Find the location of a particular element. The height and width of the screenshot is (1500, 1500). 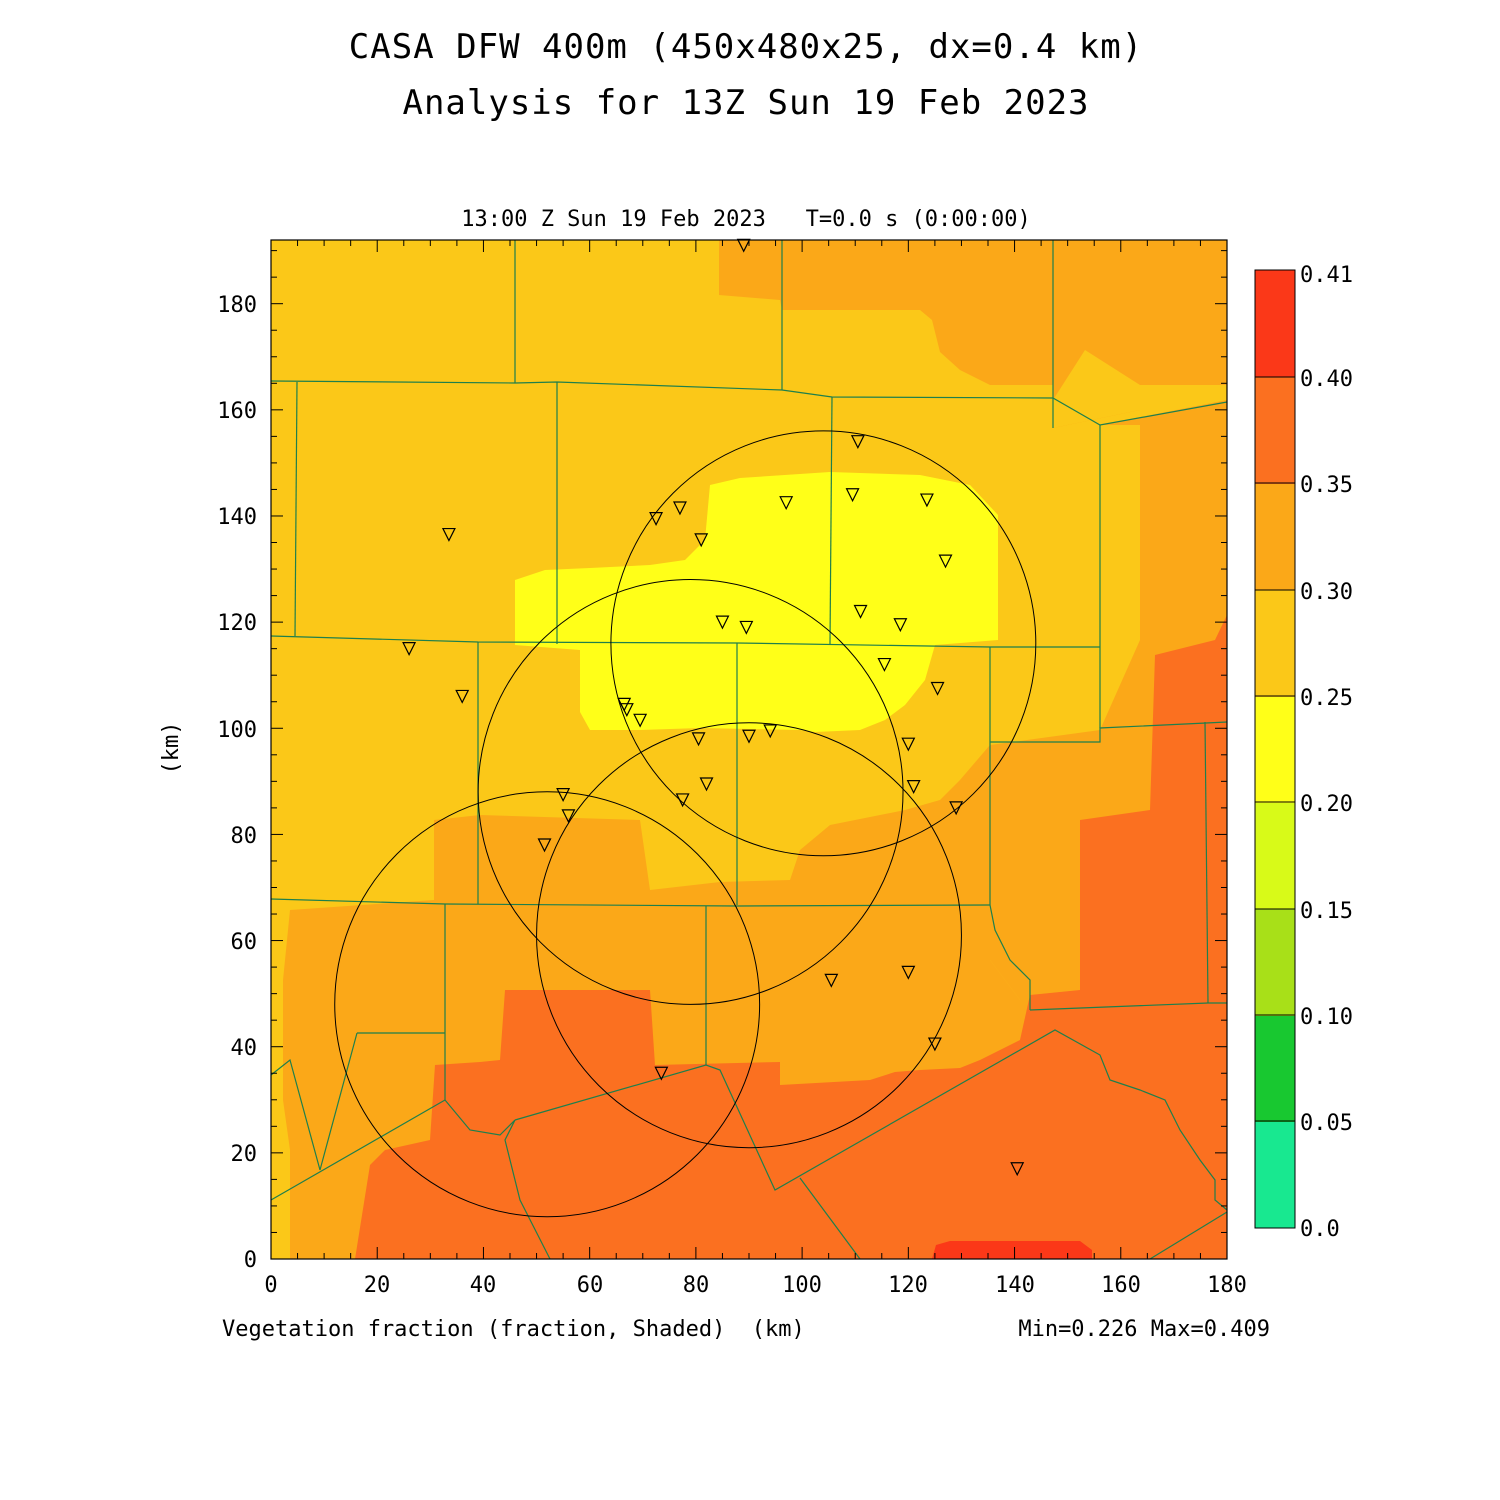

colorbar-label: 0.10 is located at coordinates (1326, 1017).